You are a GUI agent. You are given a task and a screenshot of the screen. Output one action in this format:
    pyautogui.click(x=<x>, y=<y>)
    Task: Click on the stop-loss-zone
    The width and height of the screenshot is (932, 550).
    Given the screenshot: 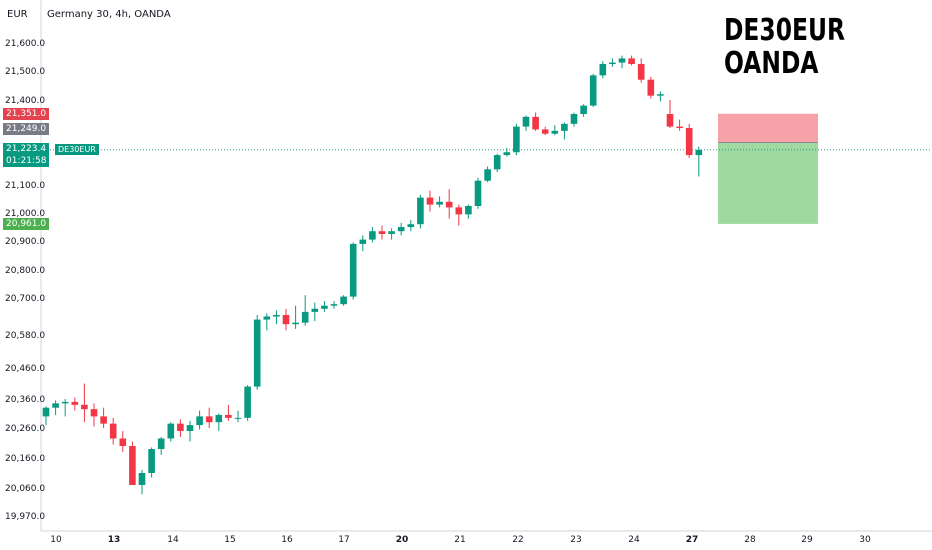 What is the action you would take?
    pyautogui.click(x=768, y=128)
    